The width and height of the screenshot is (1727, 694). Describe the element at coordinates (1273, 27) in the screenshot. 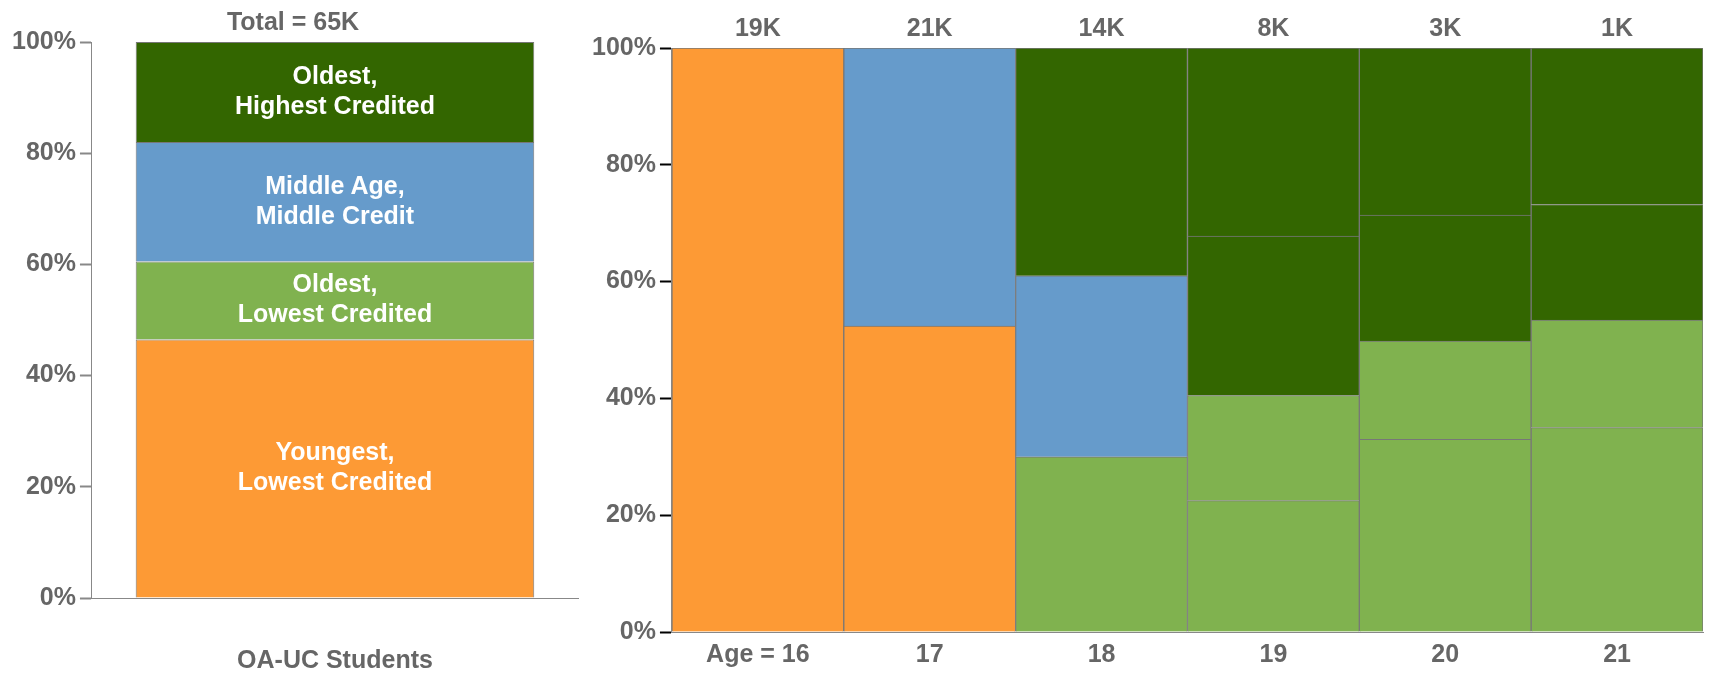

I see `annotation: 8K` at that location.